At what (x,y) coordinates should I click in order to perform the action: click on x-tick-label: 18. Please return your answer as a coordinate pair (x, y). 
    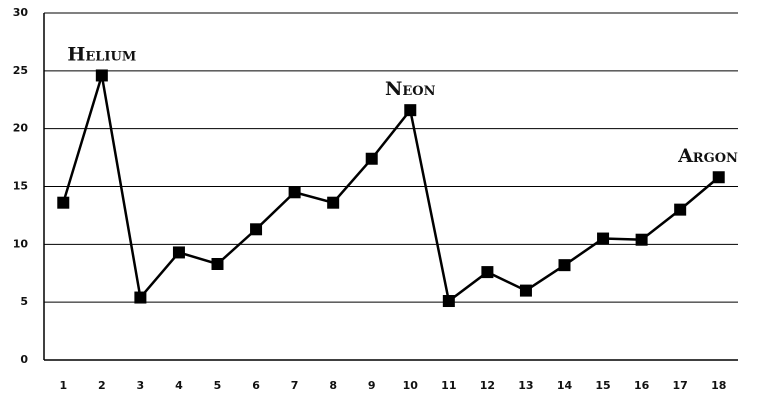
    Looking at the image, I should click on (718, 385).